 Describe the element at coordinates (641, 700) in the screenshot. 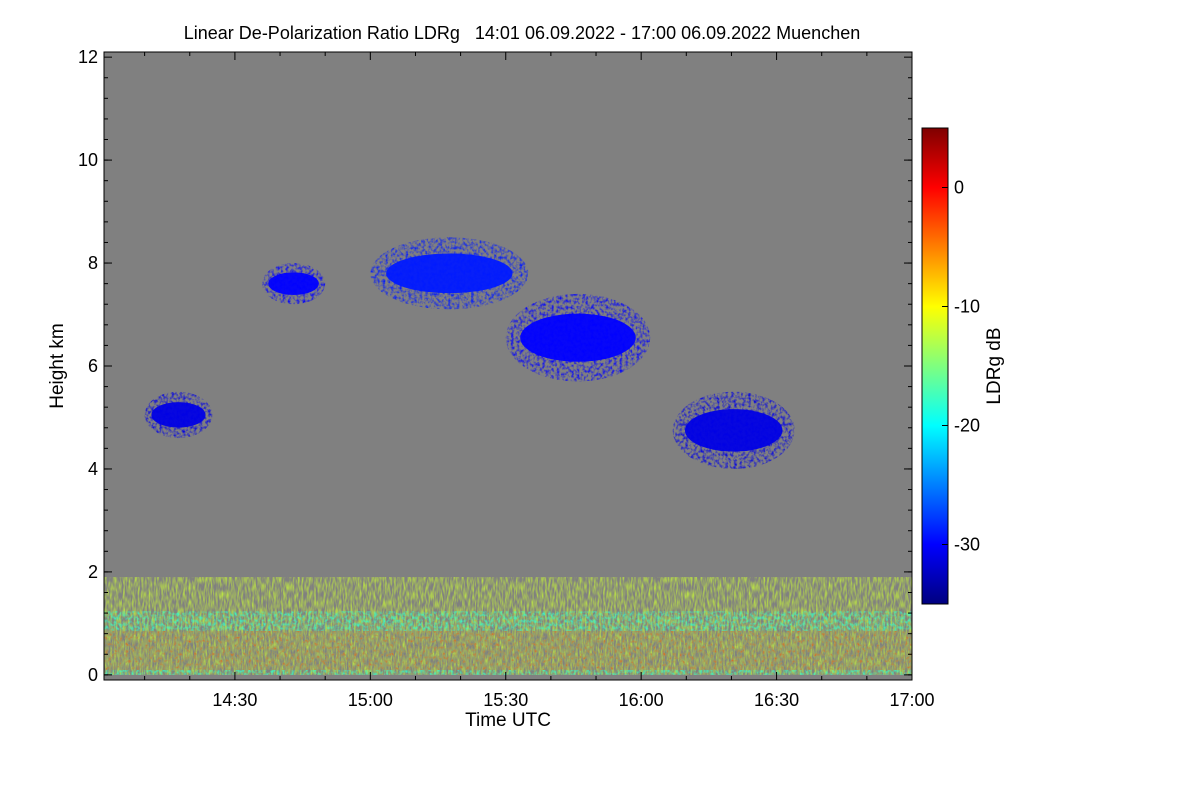

I see `x-tick-label: 16:00` at that location.